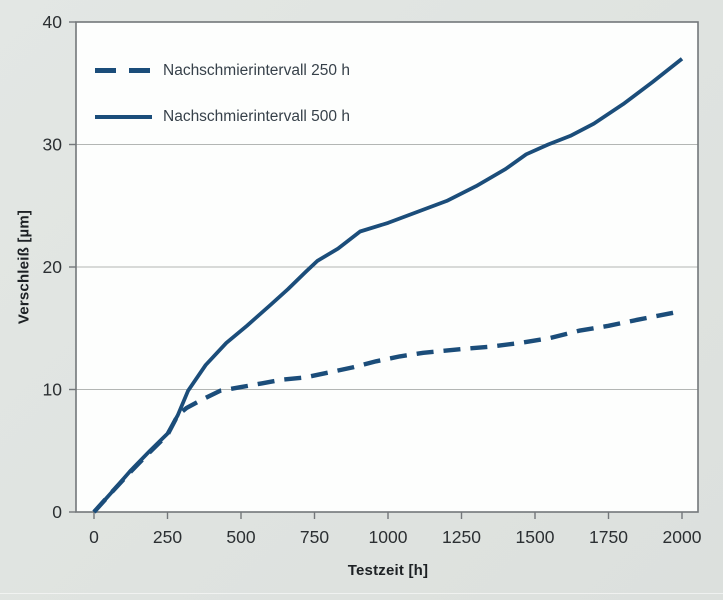 The width and height of the screenshot is (723, 600). What do you see at coordinates (314, 537) in the screenshot?
I see `x-tick-label: 750` at bounding box center [314, 537].